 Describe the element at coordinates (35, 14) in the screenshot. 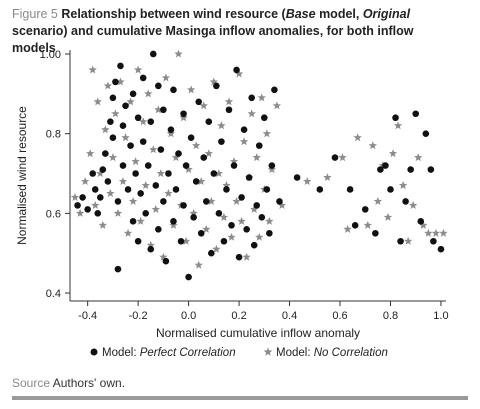

I see `figure-label: Figure 5` at that location.